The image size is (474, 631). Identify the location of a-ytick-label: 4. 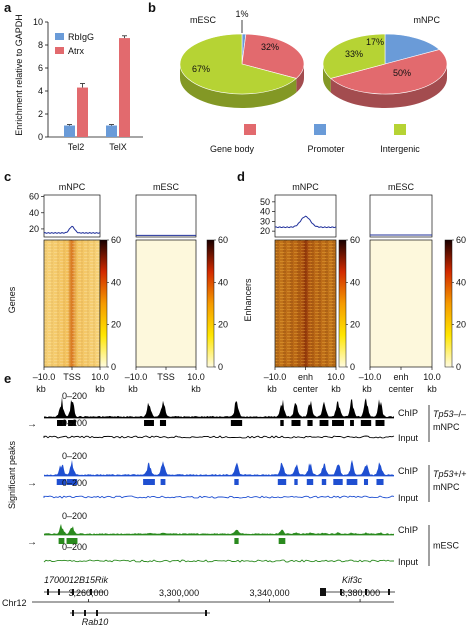
(40, 91).